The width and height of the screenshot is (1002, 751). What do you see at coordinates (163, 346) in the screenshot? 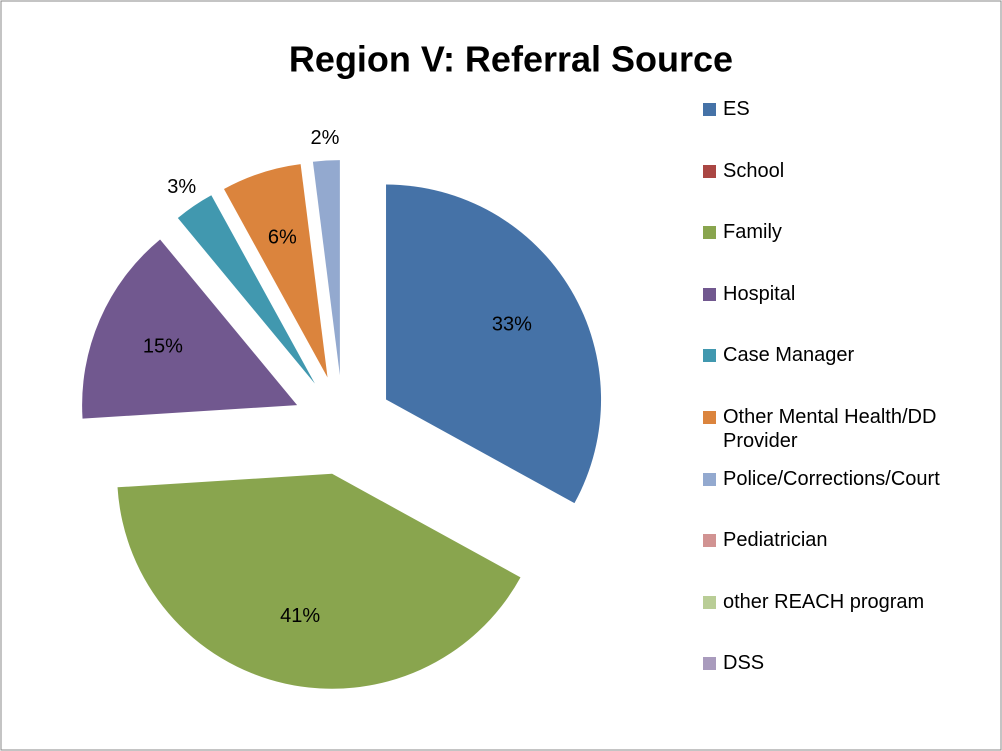
I see `data-label: 15%` at bounding box center [163, 346].